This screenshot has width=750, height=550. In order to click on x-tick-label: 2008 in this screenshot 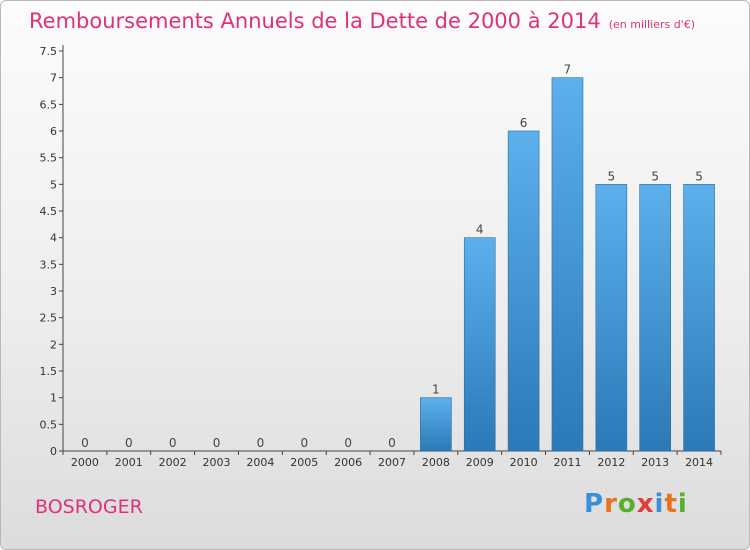, I will do `click(436, 462)`.